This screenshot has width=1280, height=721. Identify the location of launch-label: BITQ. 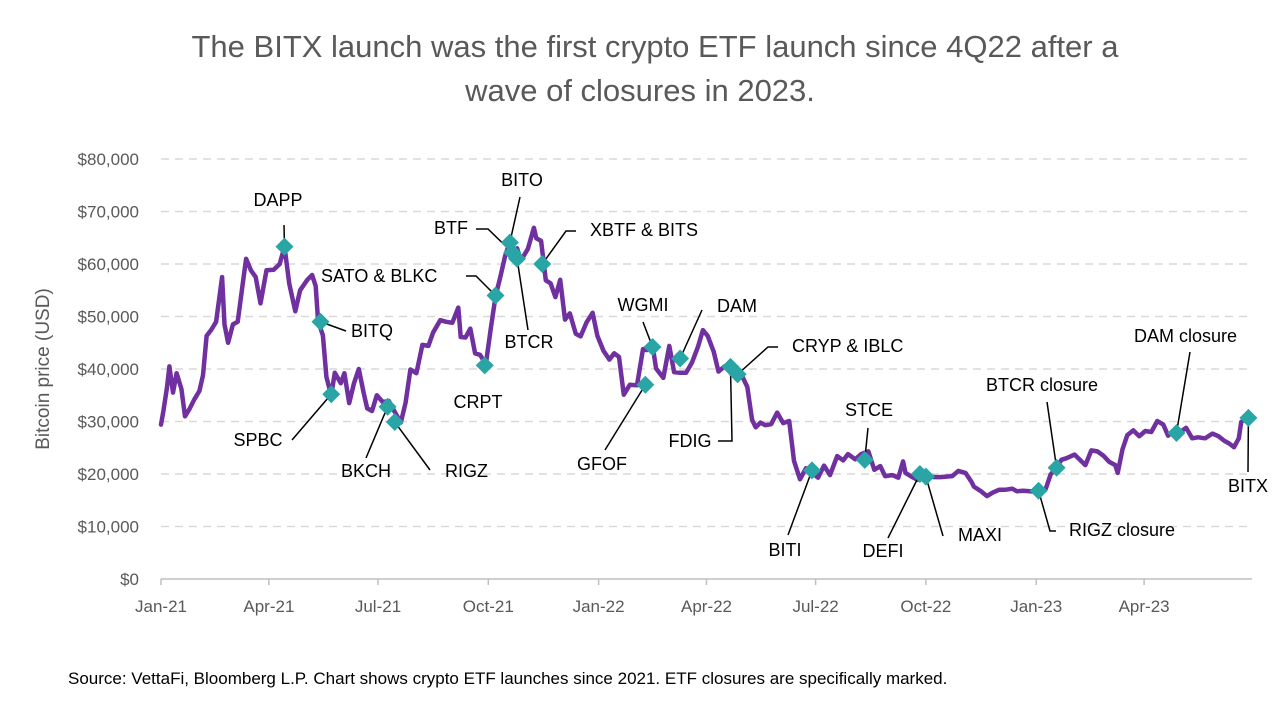
(372, 331).